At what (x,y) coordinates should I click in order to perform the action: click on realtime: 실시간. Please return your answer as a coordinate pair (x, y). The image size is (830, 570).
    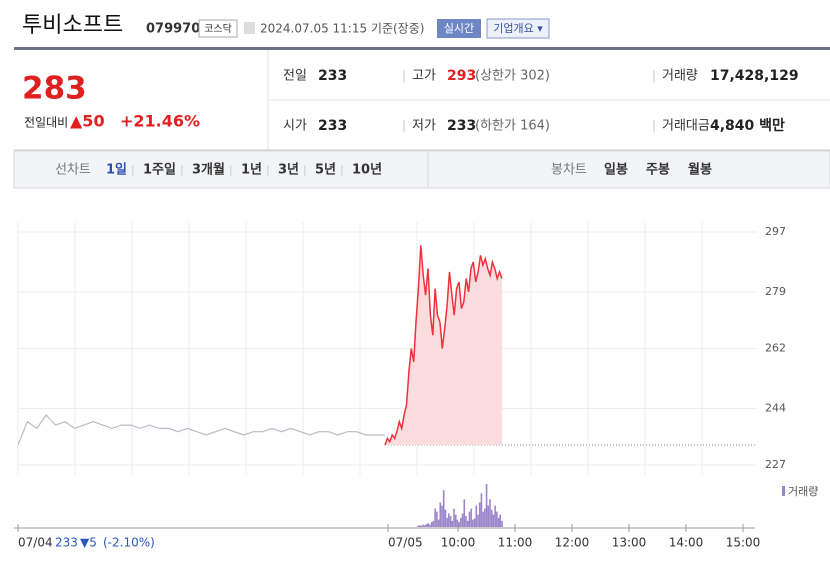
    Looking at the image, I should click on (459, 28).